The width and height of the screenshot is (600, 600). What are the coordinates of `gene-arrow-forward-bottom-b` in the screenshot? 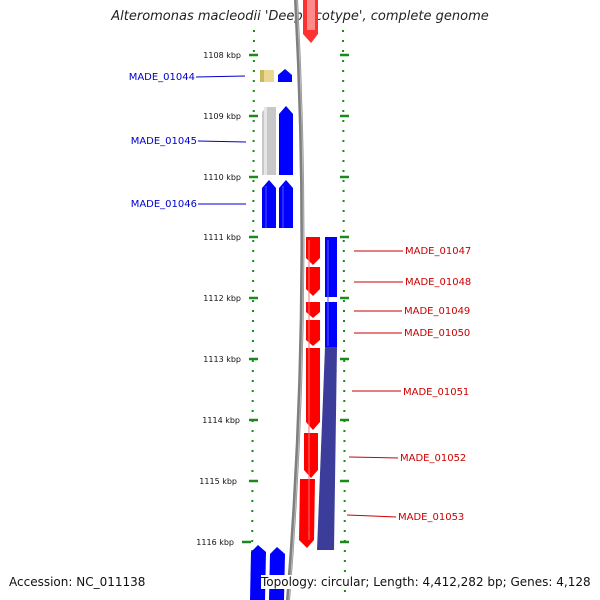 It's located at (277, 573).